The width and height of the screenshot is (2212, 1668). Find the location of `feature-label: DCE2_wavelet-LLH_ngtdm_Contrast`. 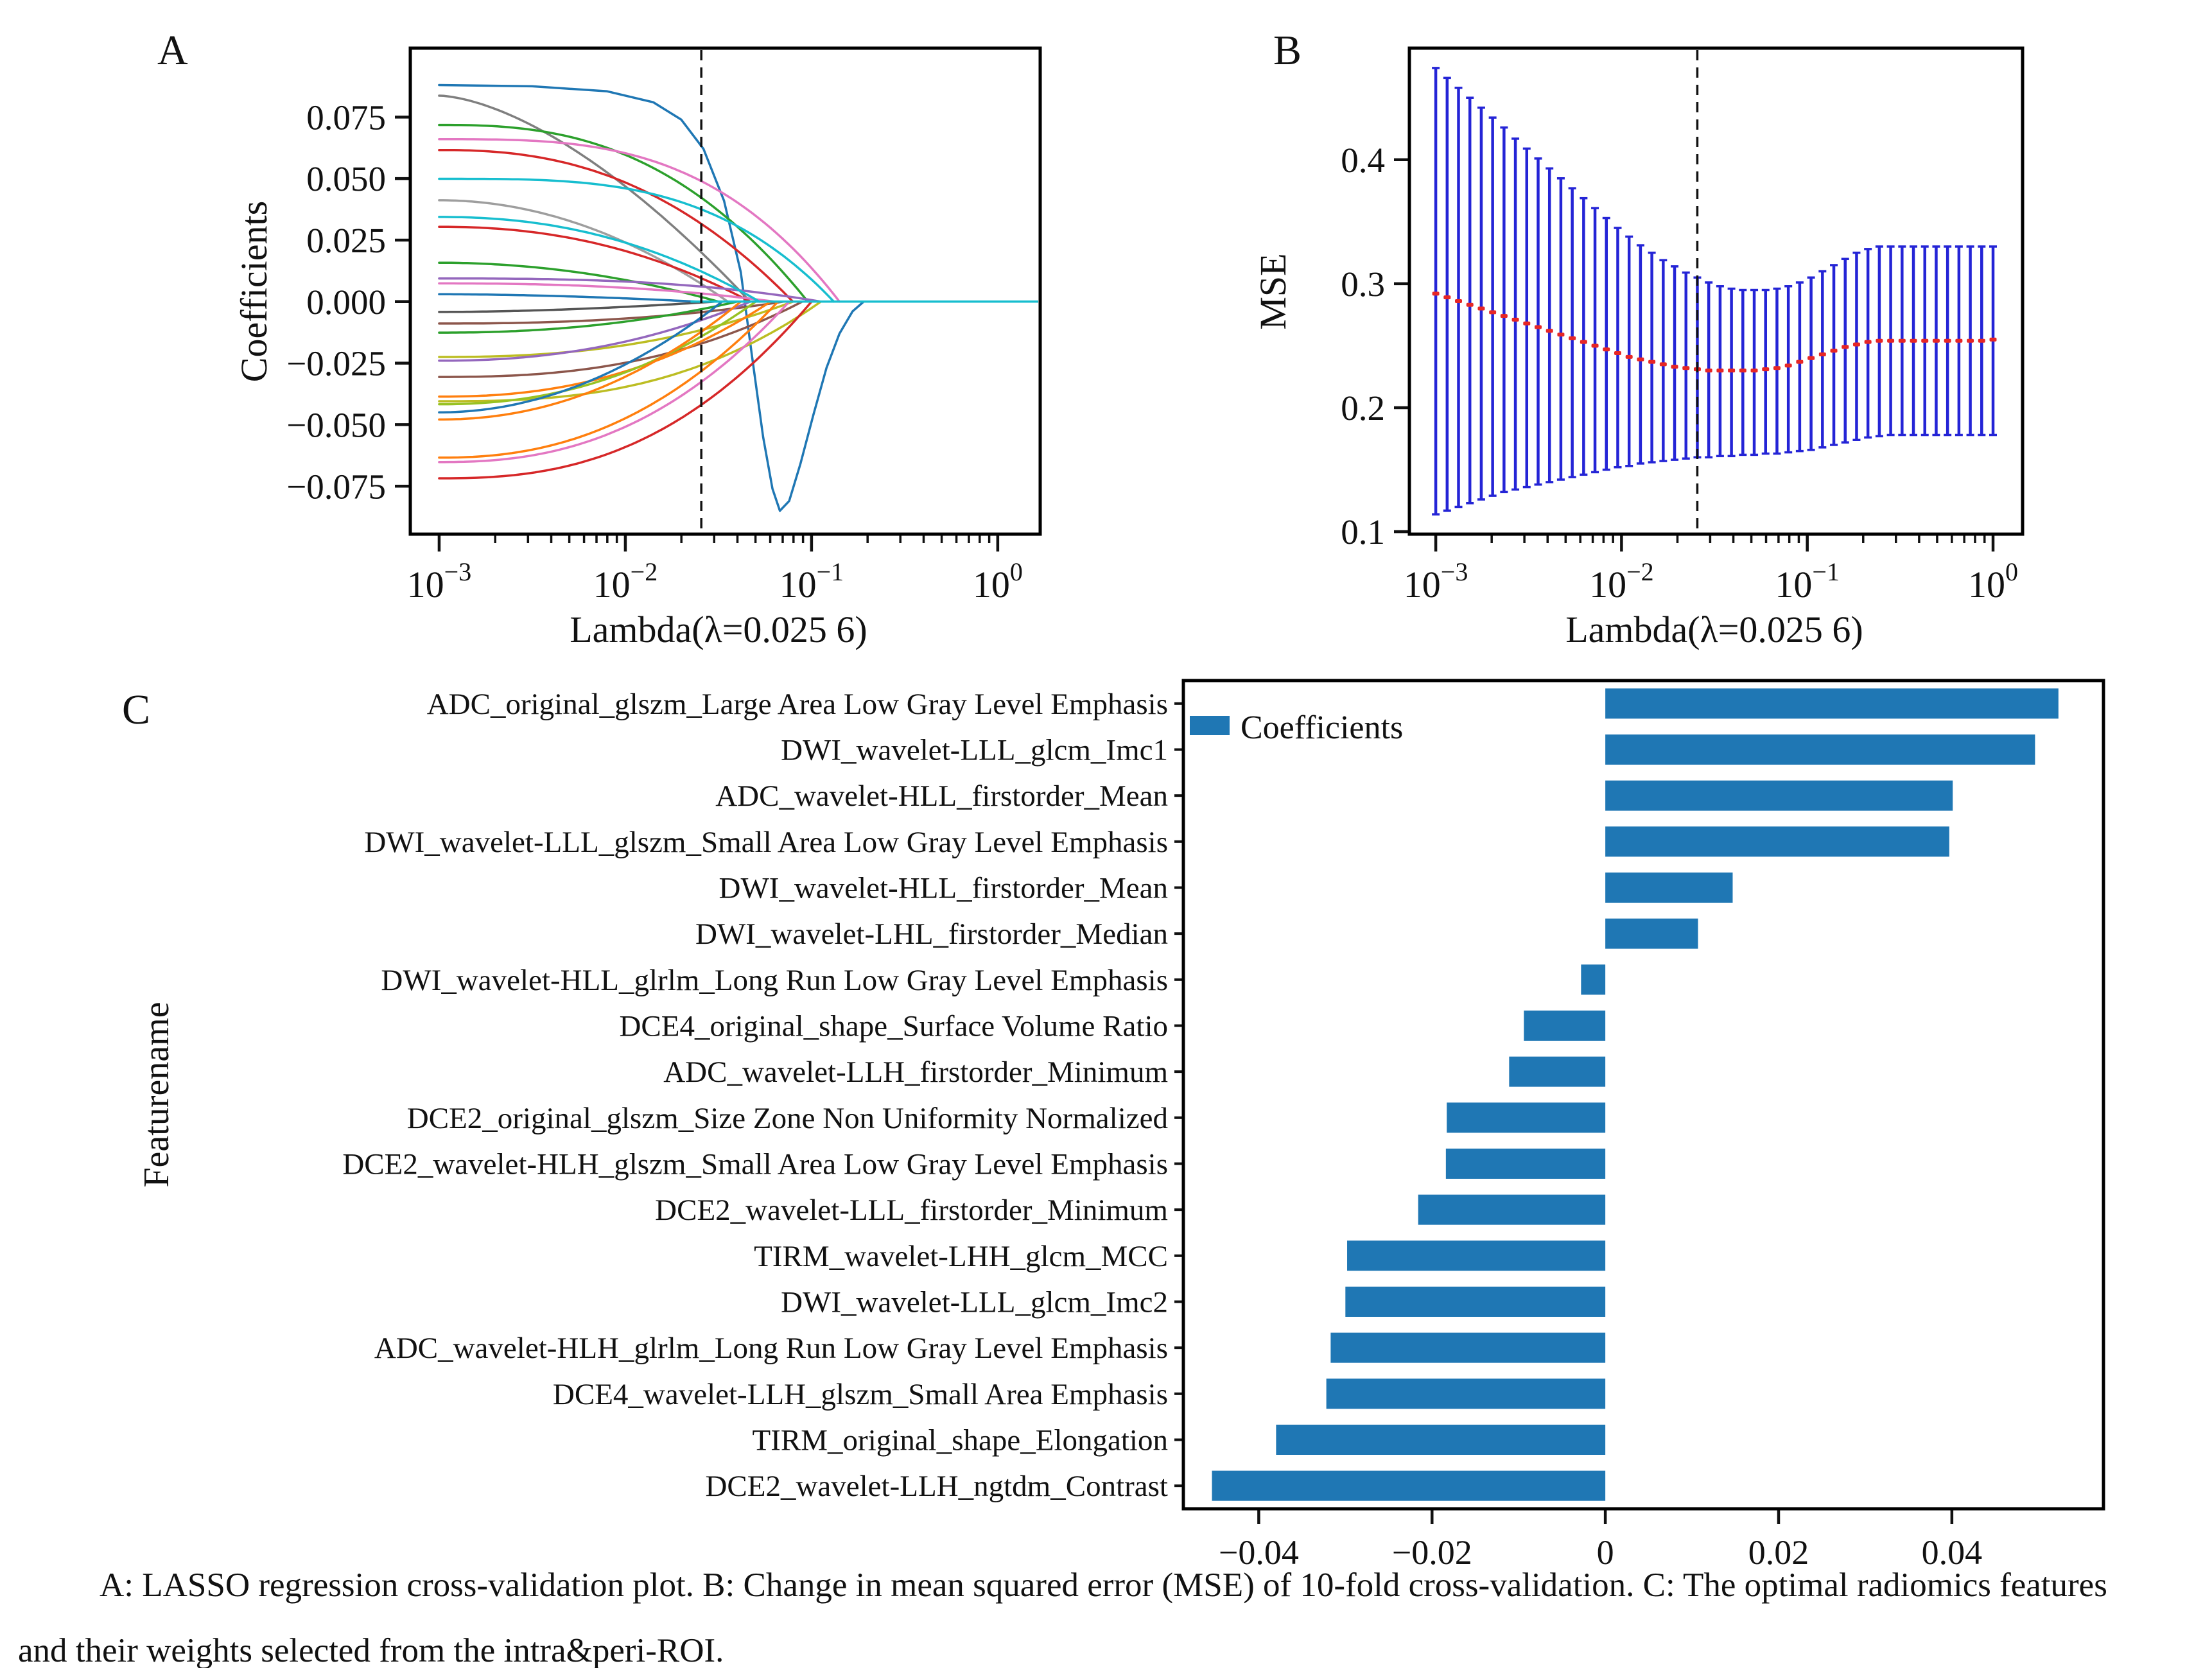

feature-label: DCE2_wavelet-LLH_ngtdm_Contrast is located at coordinates (936, 1487).